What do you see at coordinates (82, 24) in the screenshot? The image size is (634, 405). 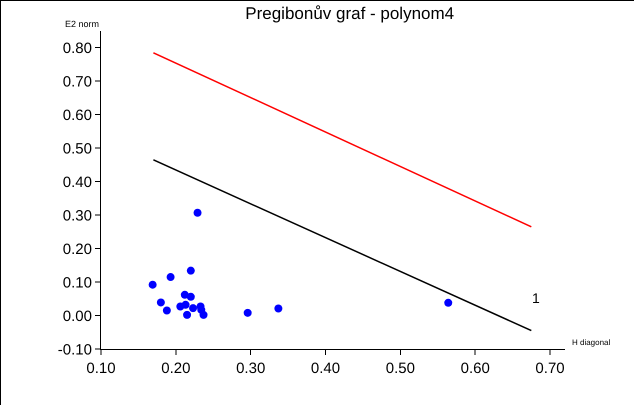 I see `y-axis-title: E2 norm` at bounding box center [82, 24].